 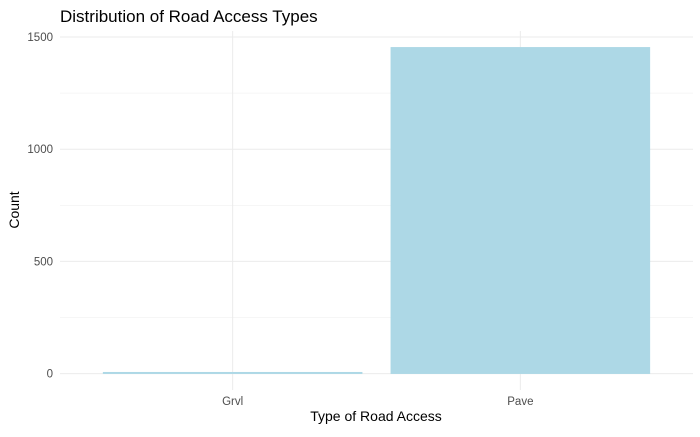 What do you see at coordinates (232, 402) in the screenshot?
I see `x-tick-label: Grvl` at bounding box center [232, 402].